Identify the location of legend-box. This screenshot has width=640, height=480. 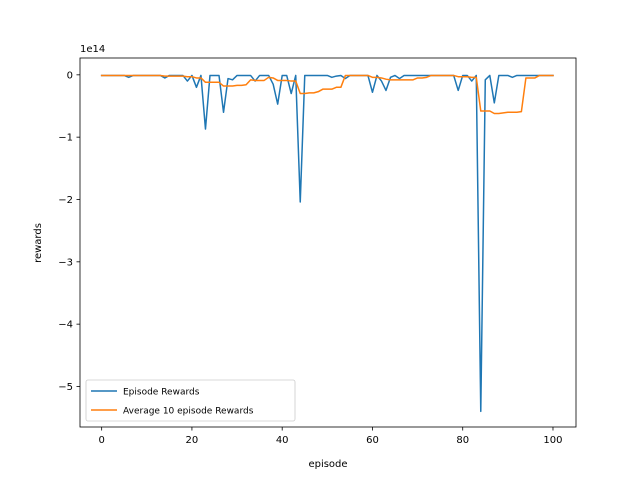
(190, 400).